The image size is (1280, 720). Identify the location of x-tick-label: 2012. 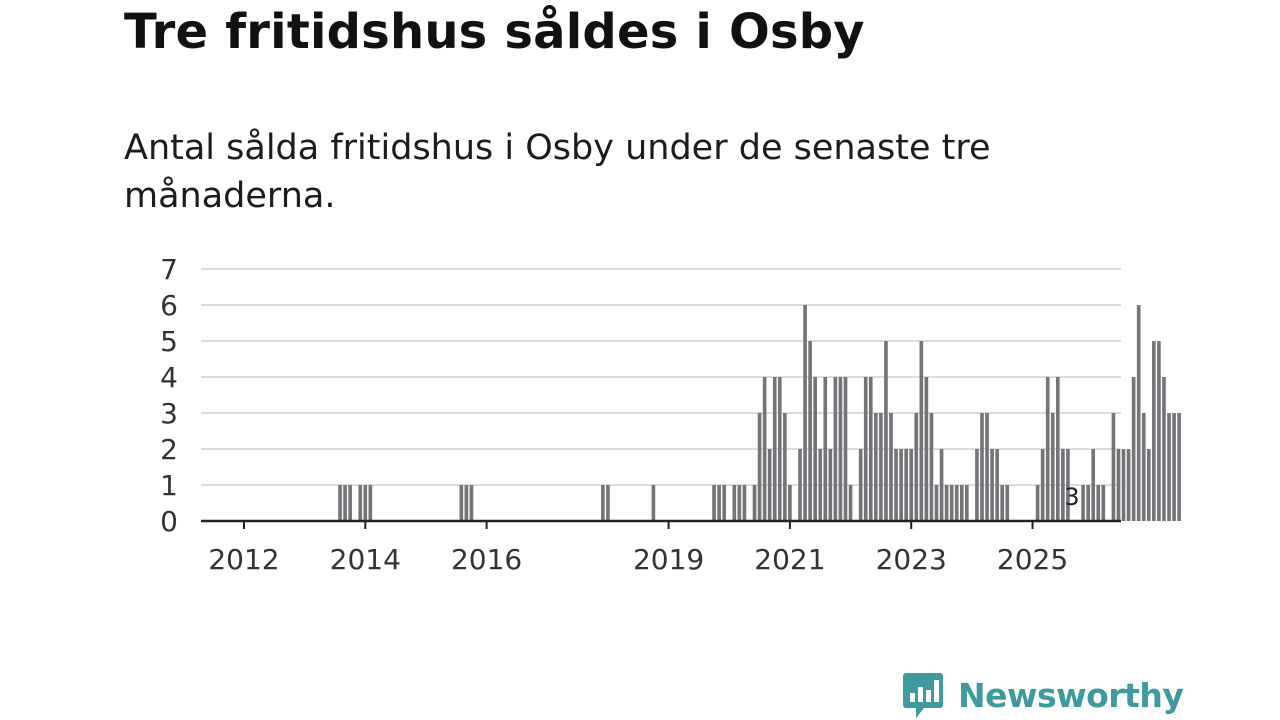
(243, 559).